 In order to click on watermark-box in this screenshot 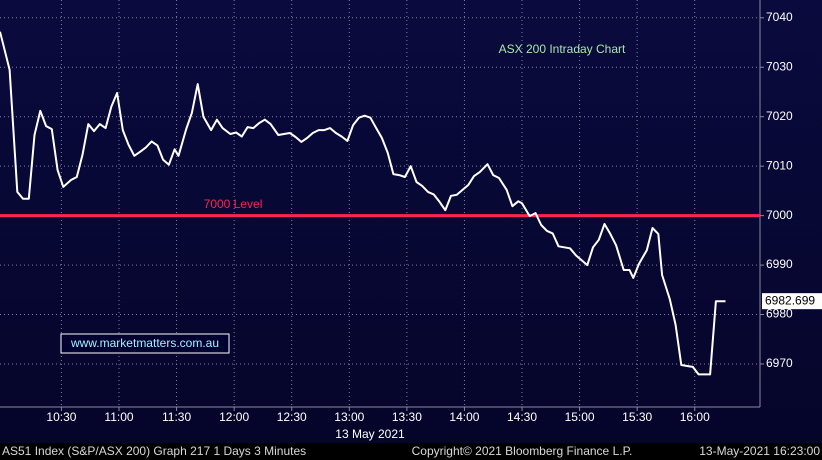, I will do `click(145, 343)`.